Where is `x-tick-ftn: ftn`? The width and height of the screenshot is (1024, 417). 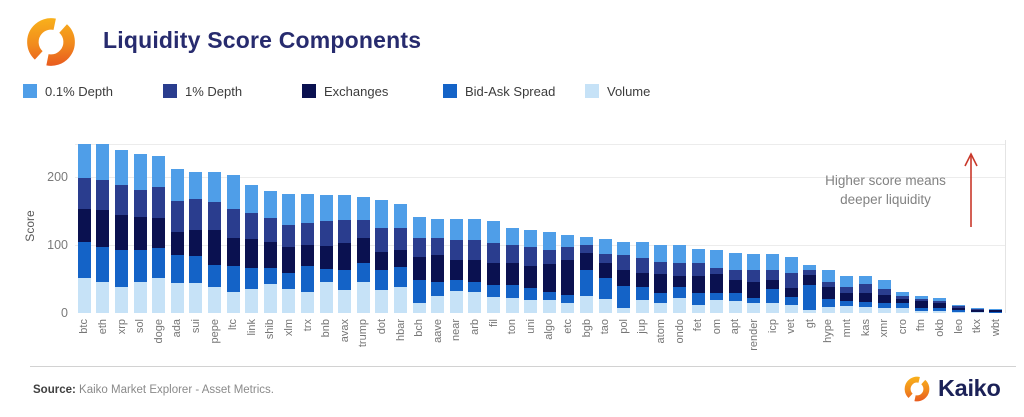 x-tick-ftn: ftn is located at coordinates (921, 325).